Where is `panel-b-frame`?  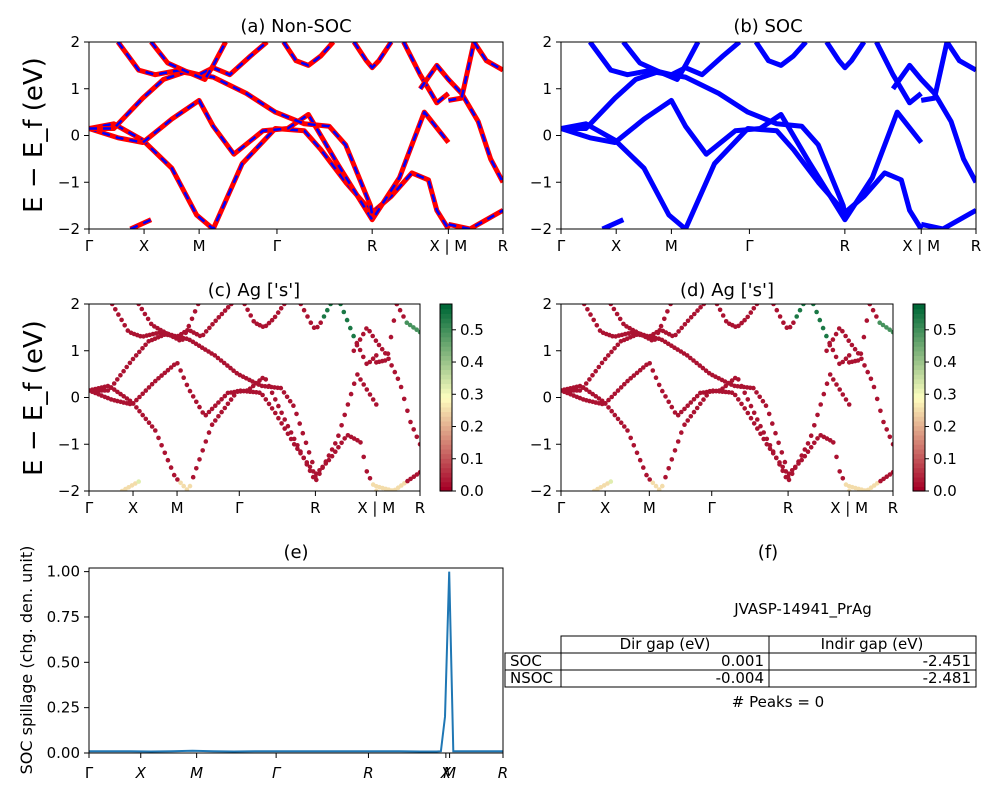 panel-b-frame is located at coordinates (768, 135).